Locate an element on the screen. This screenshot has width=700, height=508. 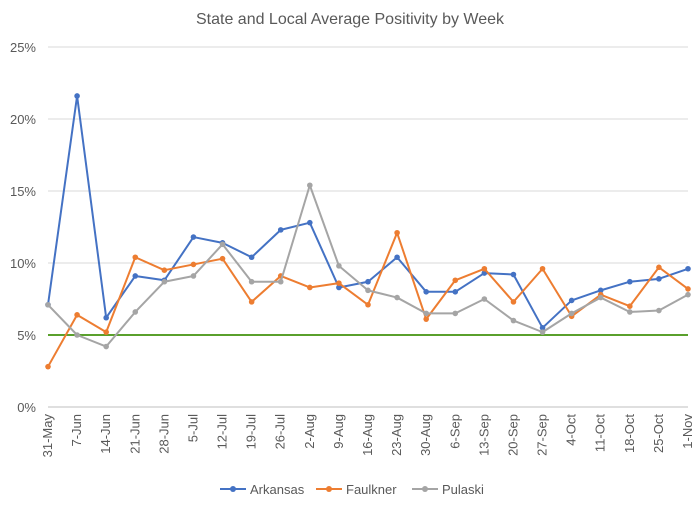
x-tick-label: 21-Jun is located at coordinates (134, 434).